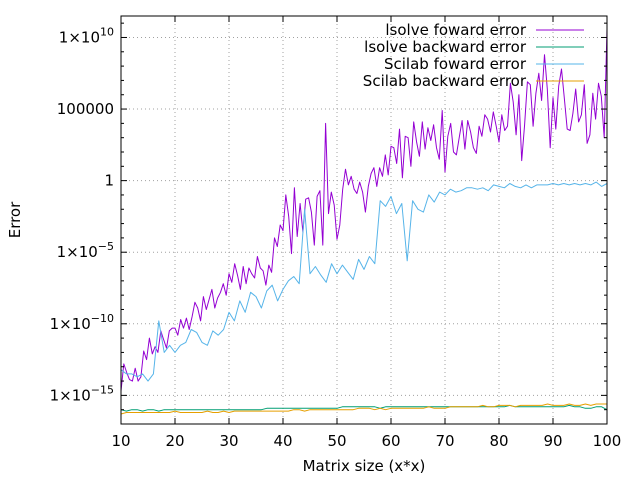  I want to click on legend-label: Scilab foward error, so click(455, 64).